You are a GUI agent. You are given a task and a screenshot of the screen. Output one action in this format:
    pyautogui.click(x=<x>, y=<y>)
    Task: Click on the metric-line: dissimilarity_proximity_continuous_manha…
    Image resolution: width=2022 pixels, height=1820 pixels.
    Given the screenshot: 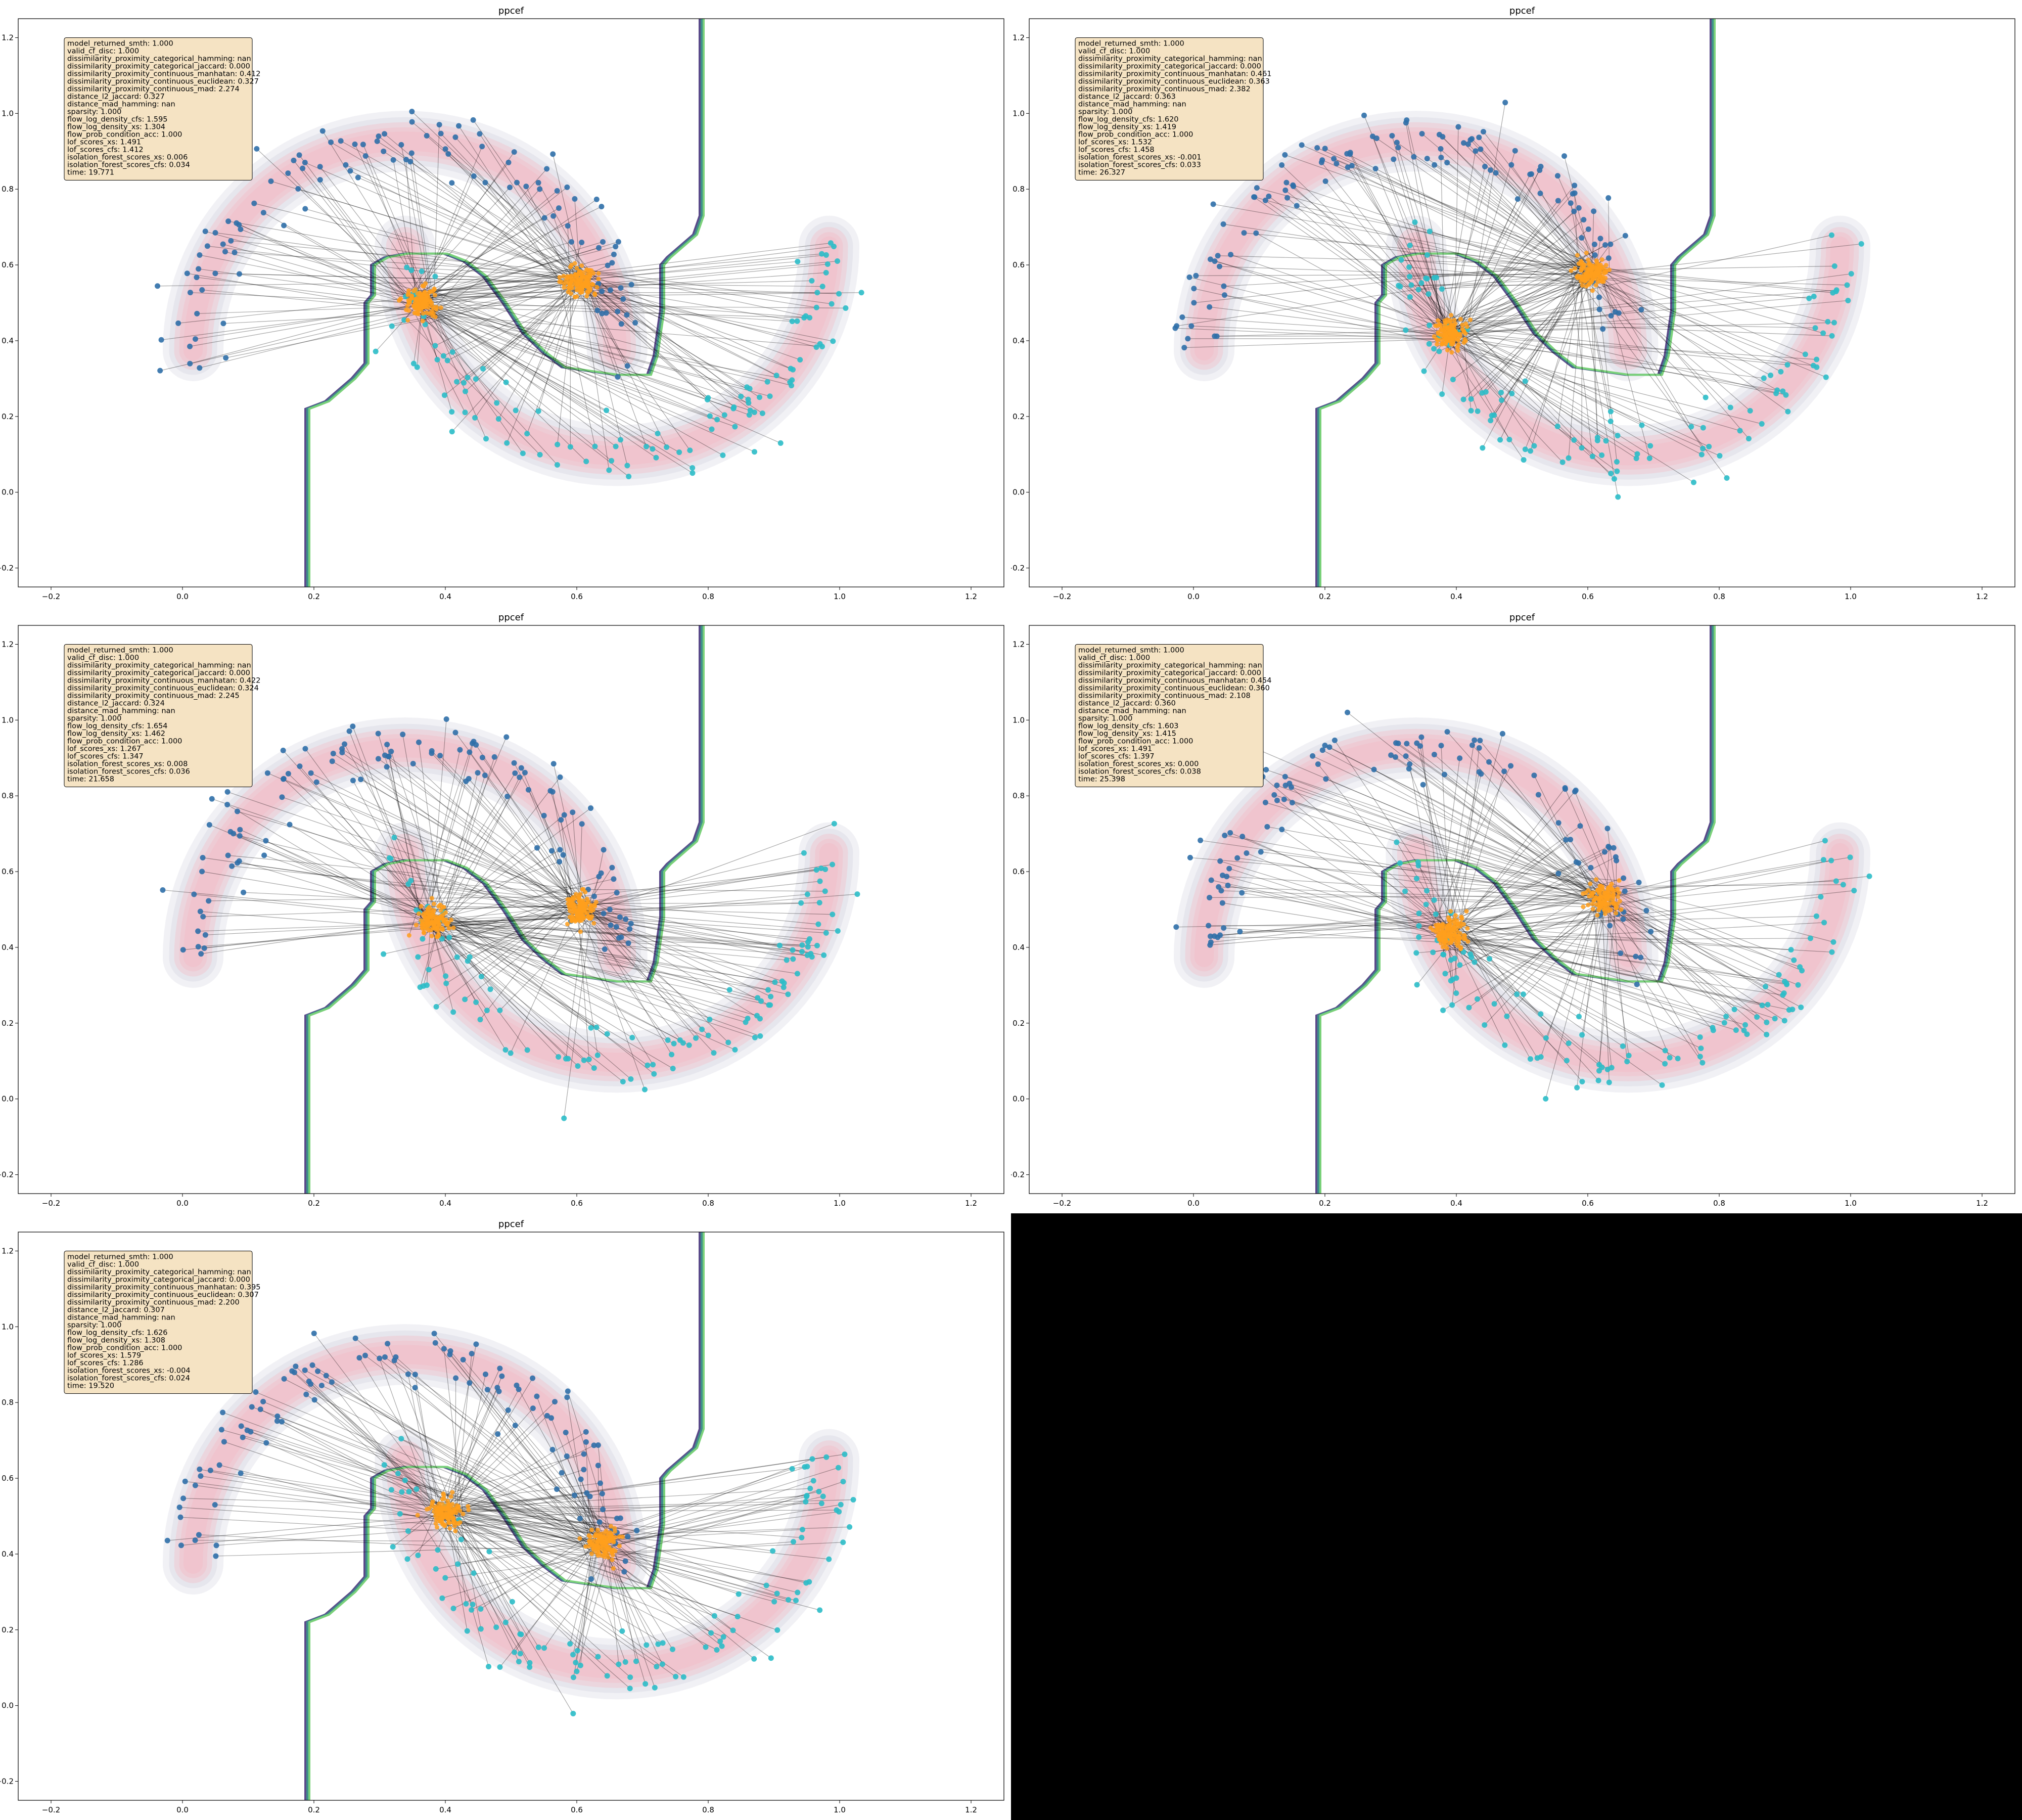 What is the action you would take?
    pyautogui.click(x=1175, y=74)
    